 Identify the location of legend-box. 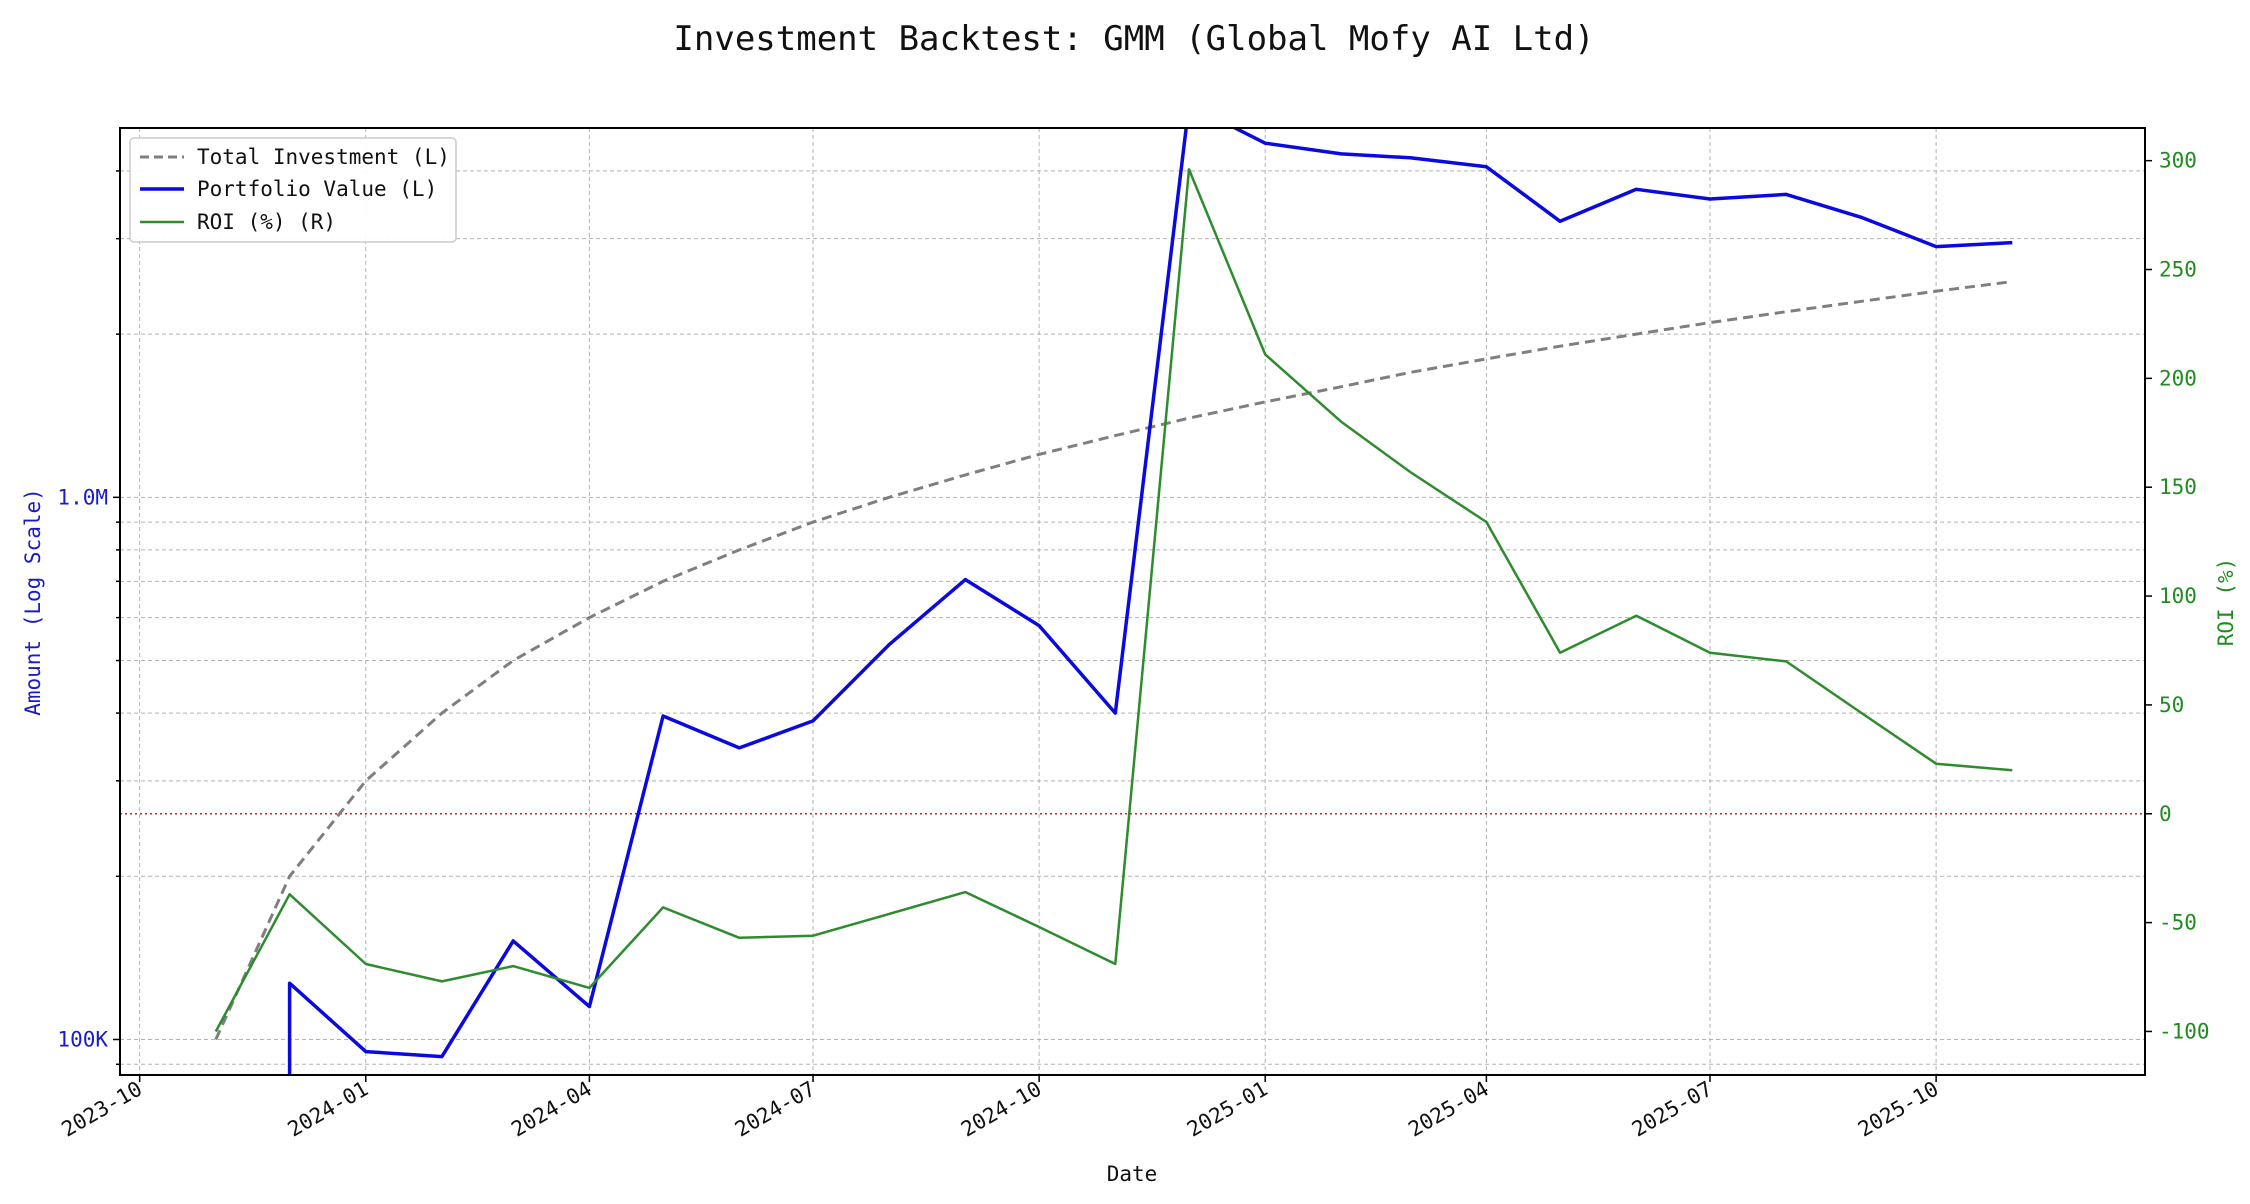
(293, 190).